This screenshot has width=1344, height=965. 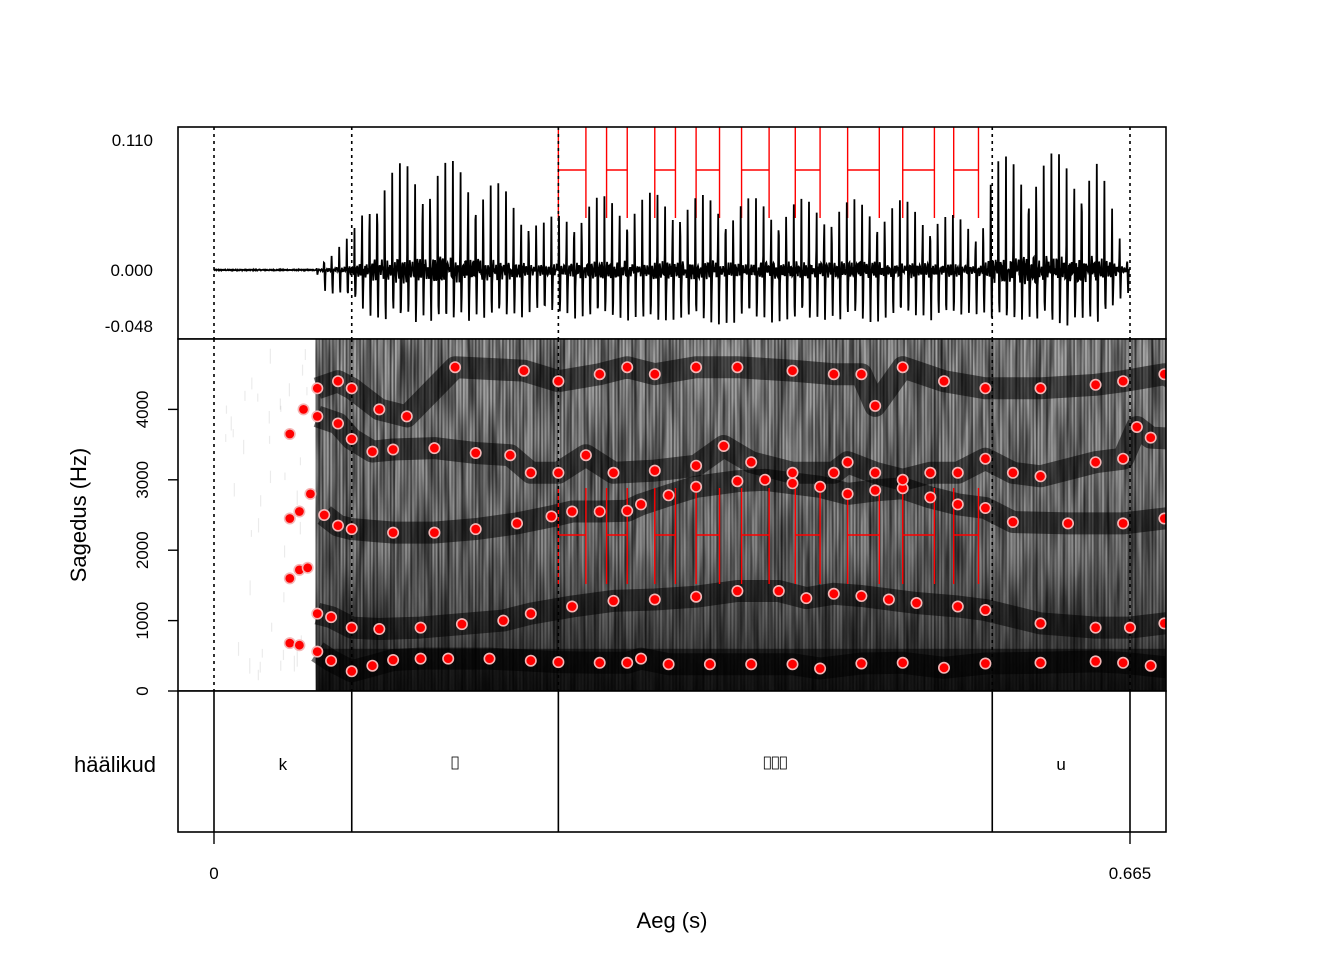 I want to click on waveform-y-tick-label: 0.110, so click(x=132, y=140).